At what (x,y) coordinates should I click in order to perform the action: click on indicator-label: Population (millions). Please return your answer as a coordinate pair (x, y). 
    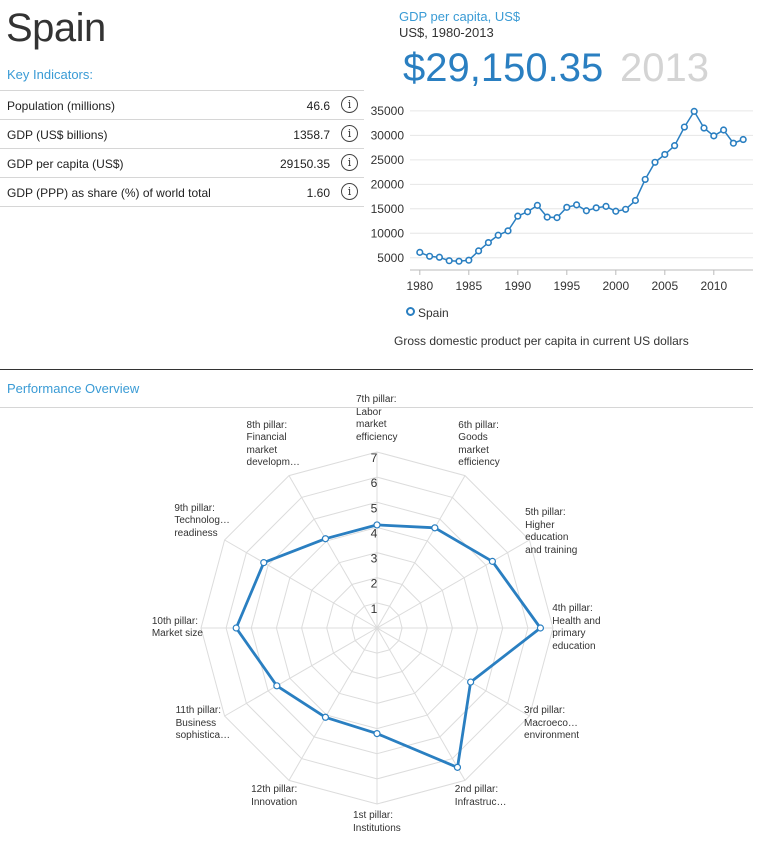
    Looking at the image, I should click on (61, 106).